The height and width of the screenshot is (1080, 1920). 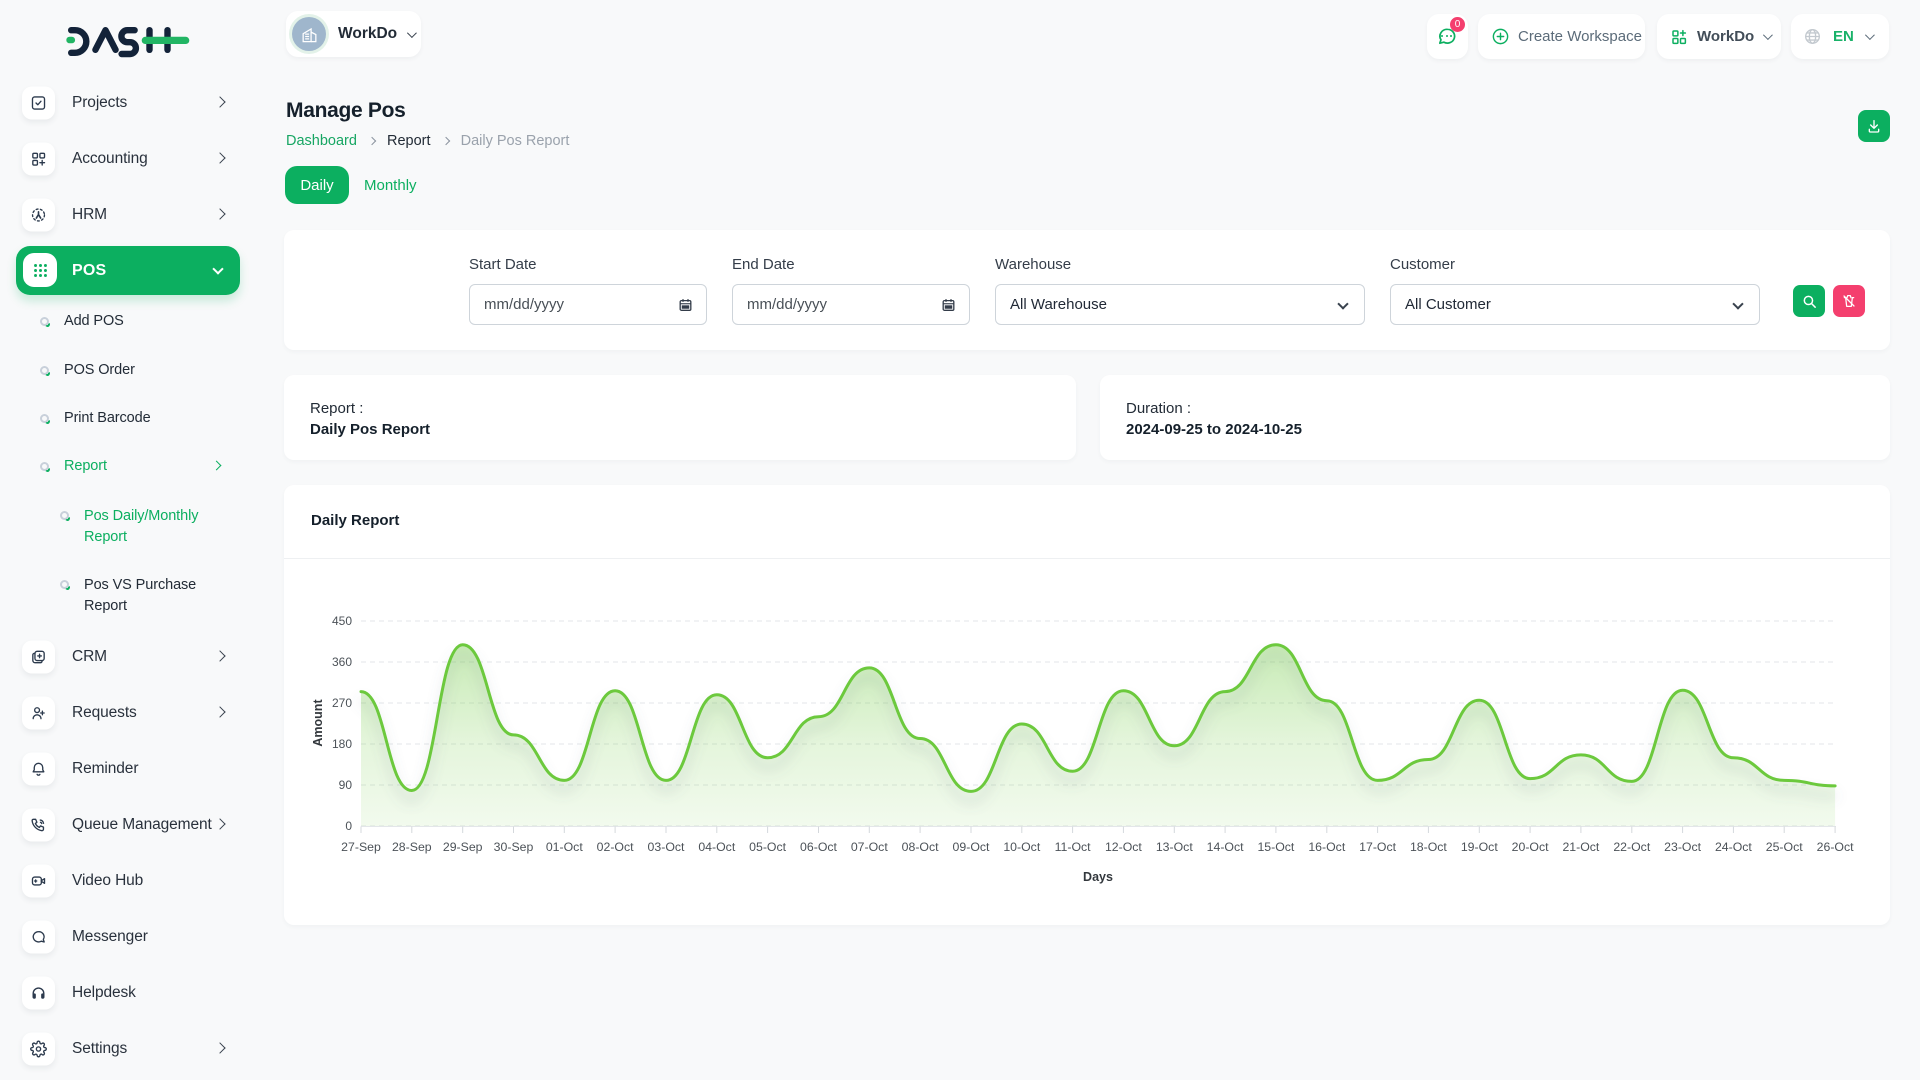 What do you see at coordinates (318, 723) in the screenshot?
I see `svg-text: Amount` at bounding box center [318, 723].